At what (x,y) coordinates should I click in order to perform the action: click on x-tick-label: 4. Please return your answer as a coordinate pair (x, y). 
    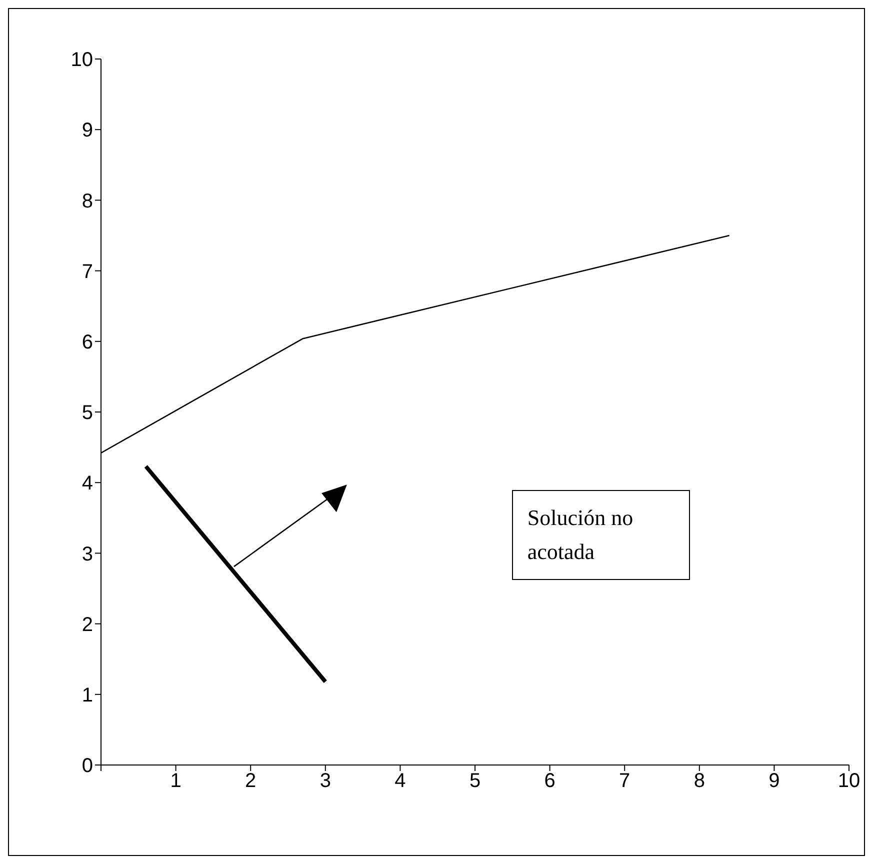
    Looking at the image, I should click on (400, 781).